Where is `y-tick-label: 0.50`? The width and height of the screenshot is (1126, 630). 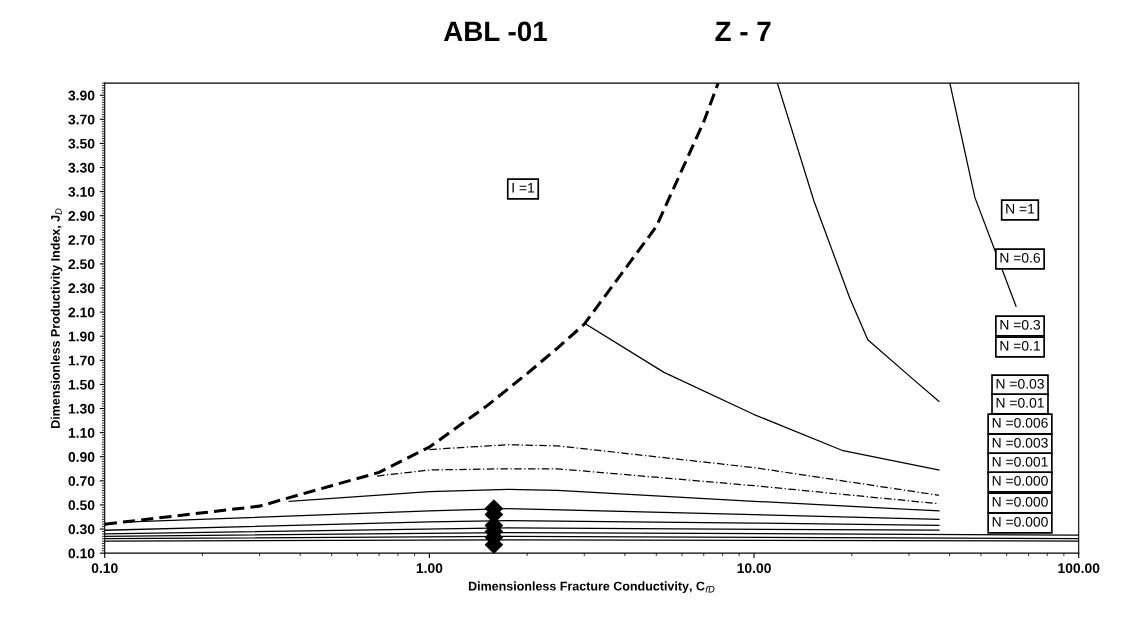 y-tick-label: 0.50 is located at coordinates (81, 505).